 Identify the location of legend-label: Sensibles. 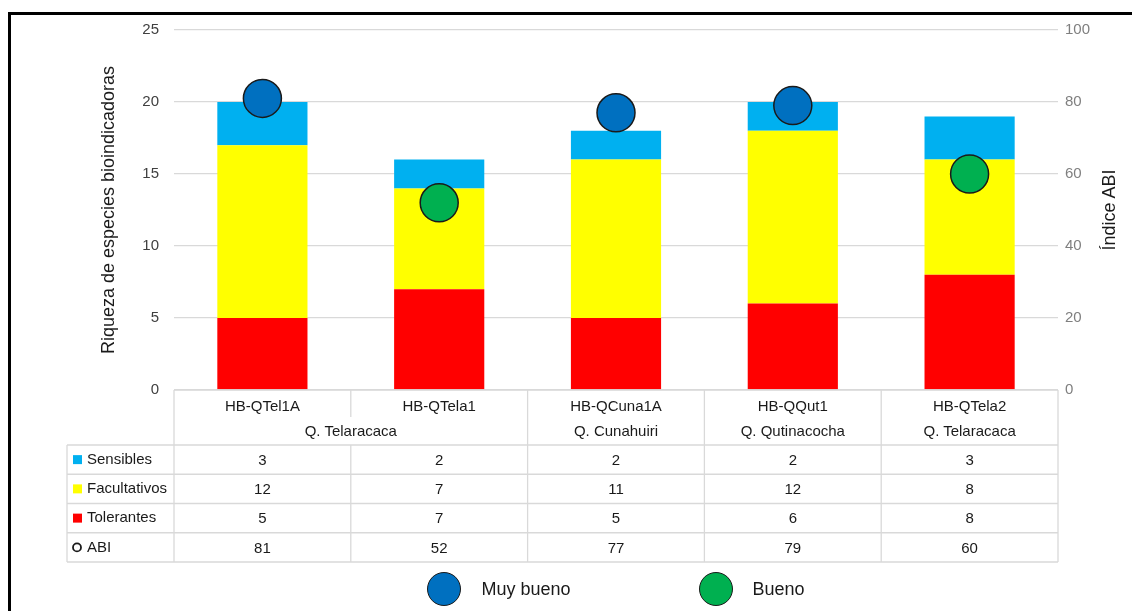
(120, 458).